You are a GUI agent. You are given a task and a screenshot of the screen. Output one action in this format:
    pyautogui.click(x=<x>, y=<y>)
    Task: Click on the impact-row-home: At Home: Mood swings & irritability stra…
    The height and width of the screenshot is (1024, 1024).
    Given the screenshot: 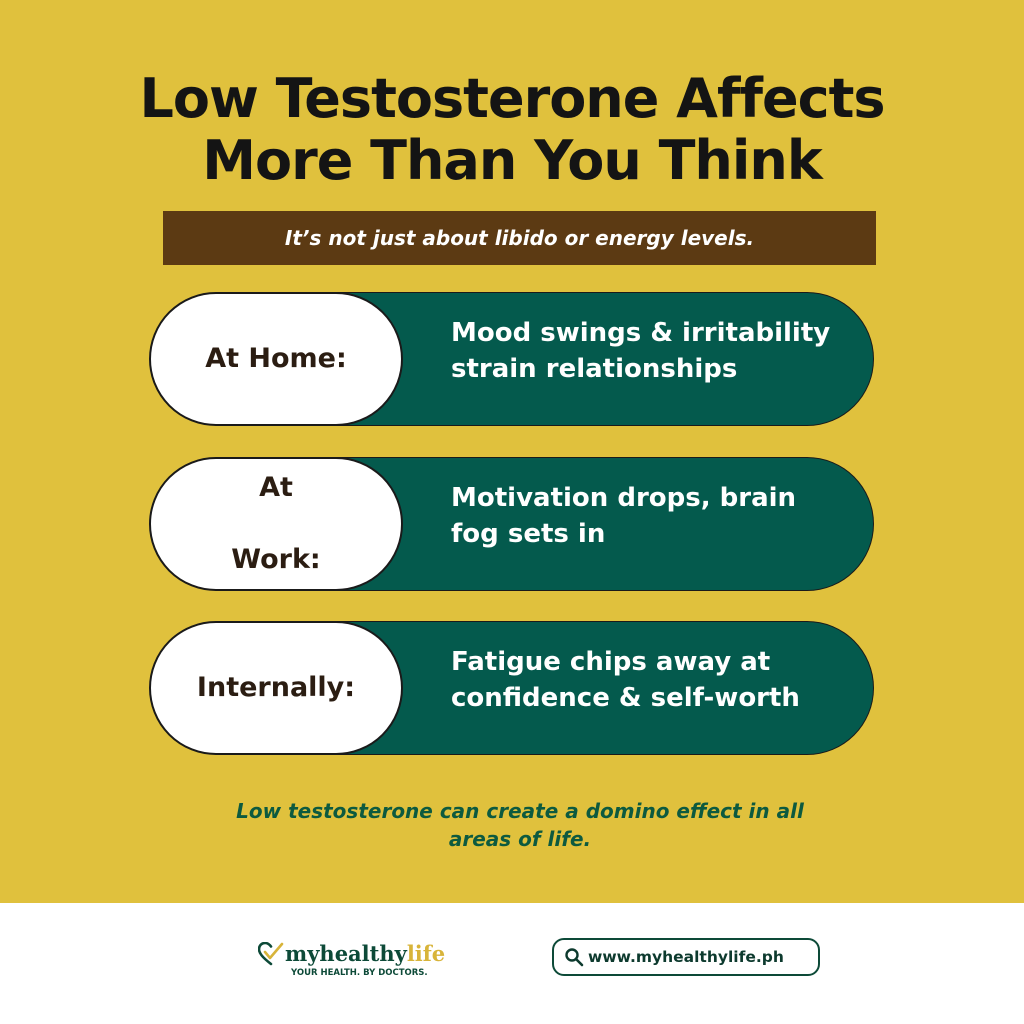 What is the action you would take?
    pyautogui.click(x=512, y=360)
    